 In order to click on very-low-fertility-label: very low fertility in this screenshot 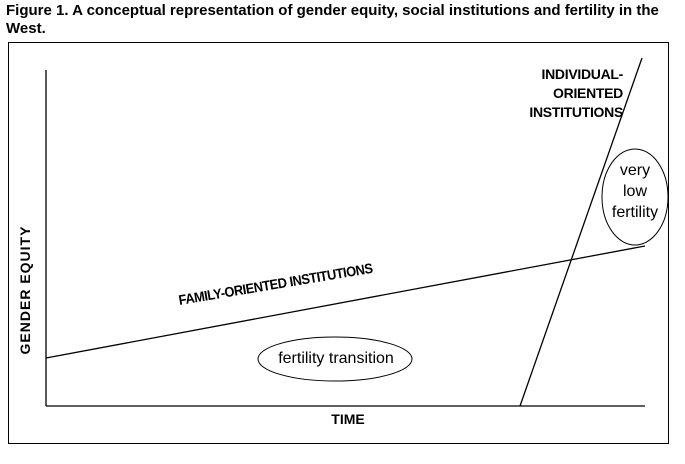, I will do `click(635, 191)`.